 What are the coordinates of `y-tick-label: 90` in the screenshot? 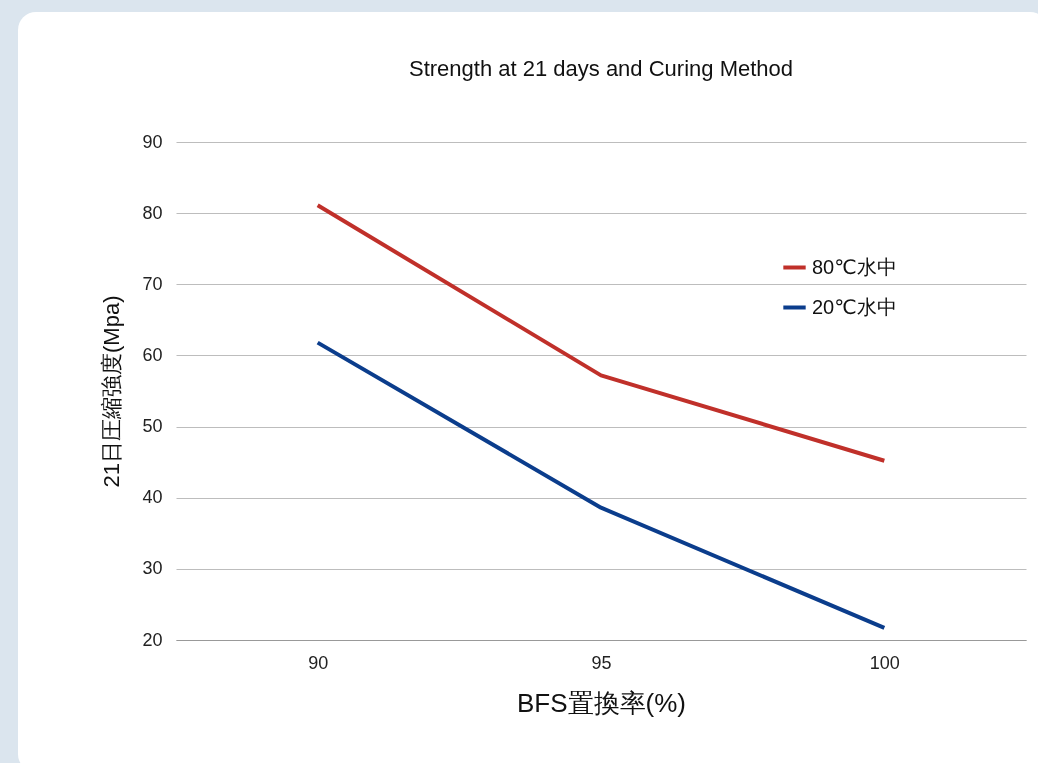 It's located at (152, 141).